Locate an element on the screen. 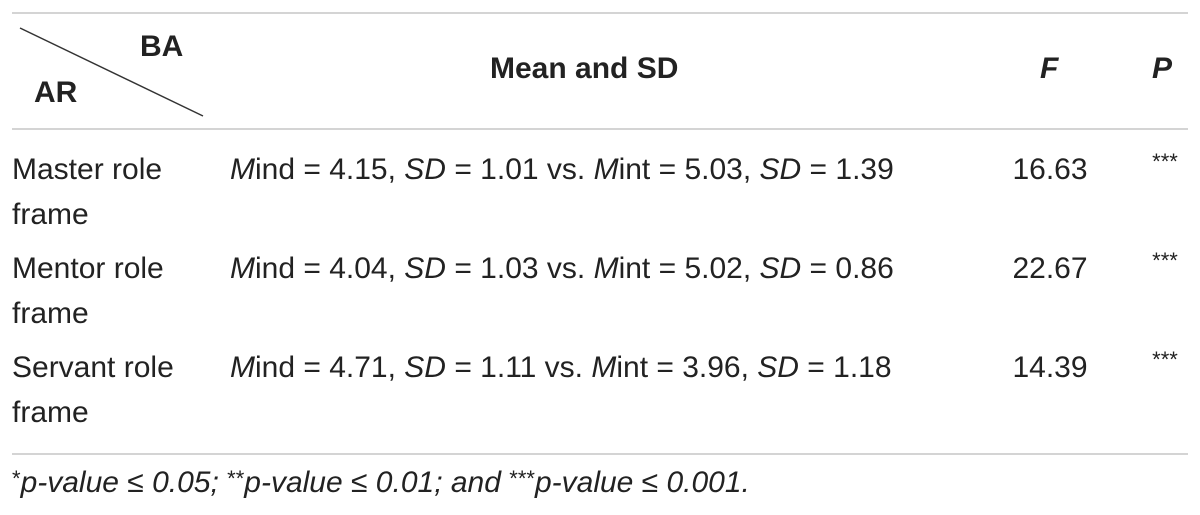 This screenshot has height=515, width=1200. row-header-label: AR is located at coordinates (56, 92).